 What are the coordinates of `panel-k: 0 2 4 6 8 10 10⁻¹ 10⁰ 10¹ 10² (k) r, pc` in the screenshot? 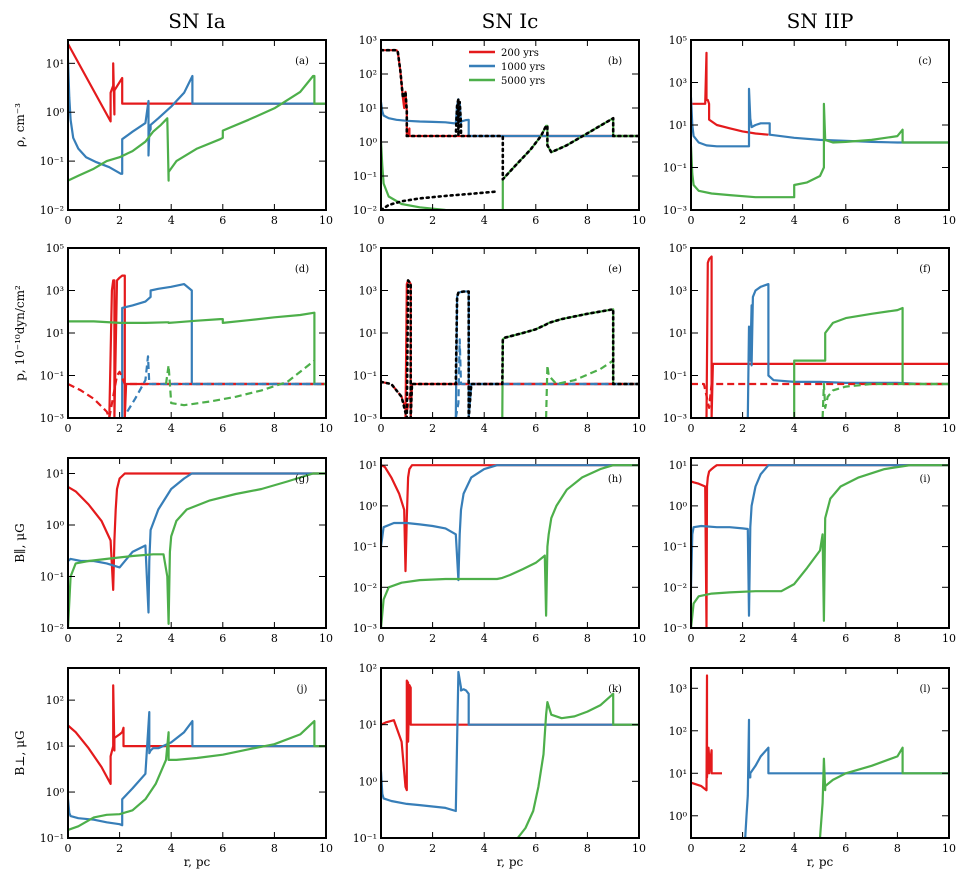 It's located at (499, 765).